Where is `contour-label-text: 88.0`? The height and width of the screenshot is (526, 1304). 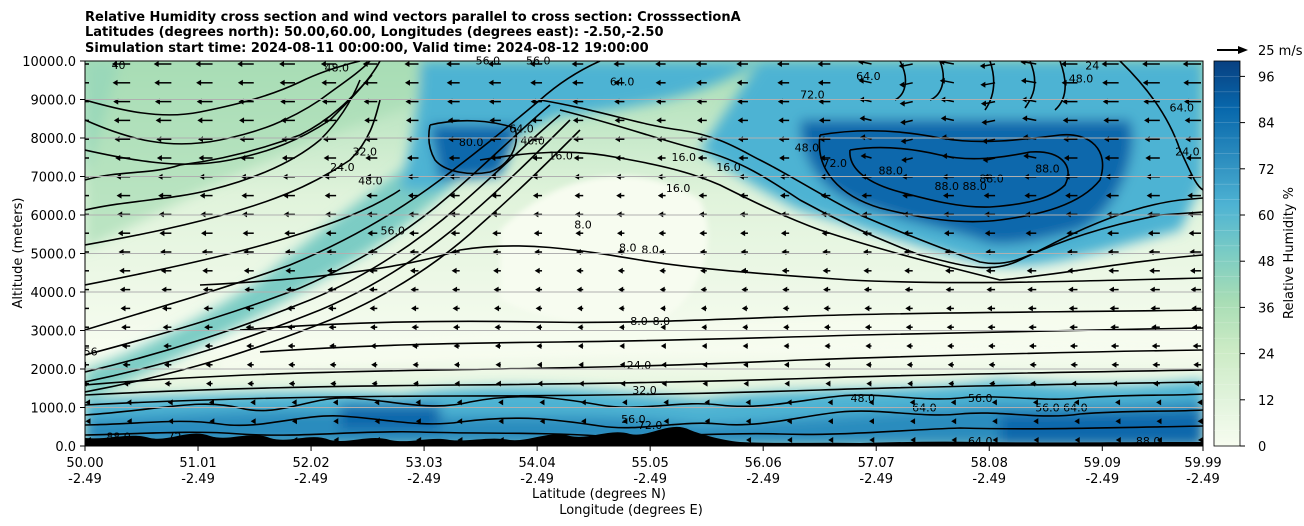 contour-label-text: 88.0 is located at coordinates (1047, 169).